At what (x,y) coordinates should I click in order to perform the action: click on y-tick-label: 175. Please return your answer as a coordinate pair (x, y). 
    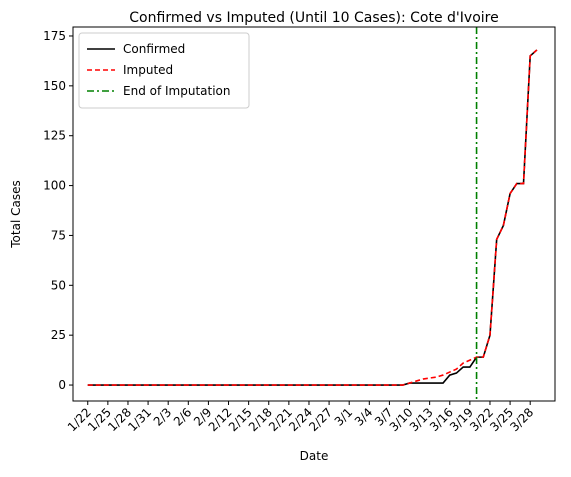
    Looking at the image, I should click on (54, 36).